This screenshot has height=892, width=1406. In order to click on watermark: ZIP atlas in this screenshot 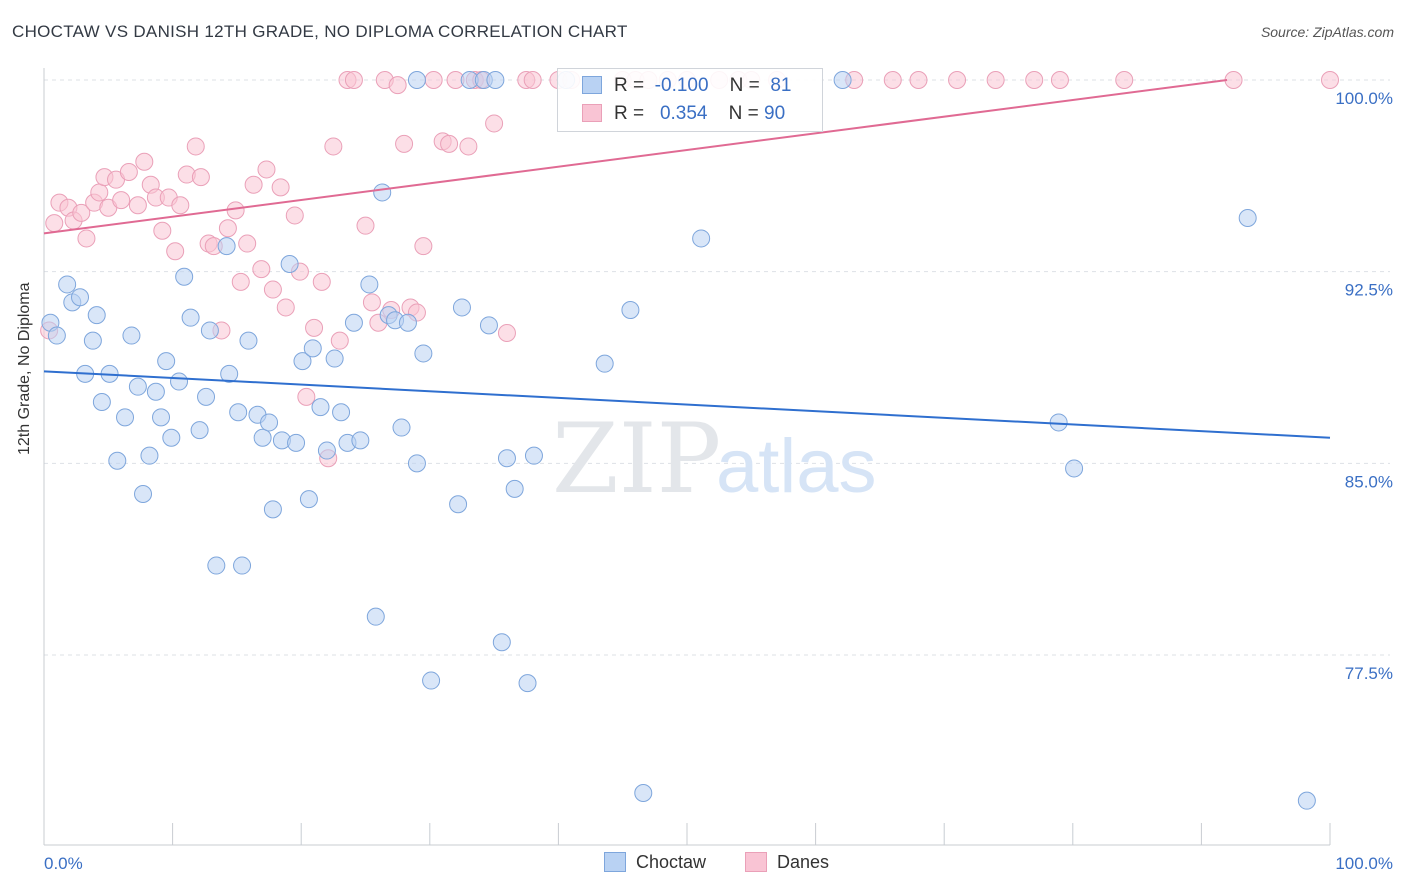, I will do `click(714, 459)`.